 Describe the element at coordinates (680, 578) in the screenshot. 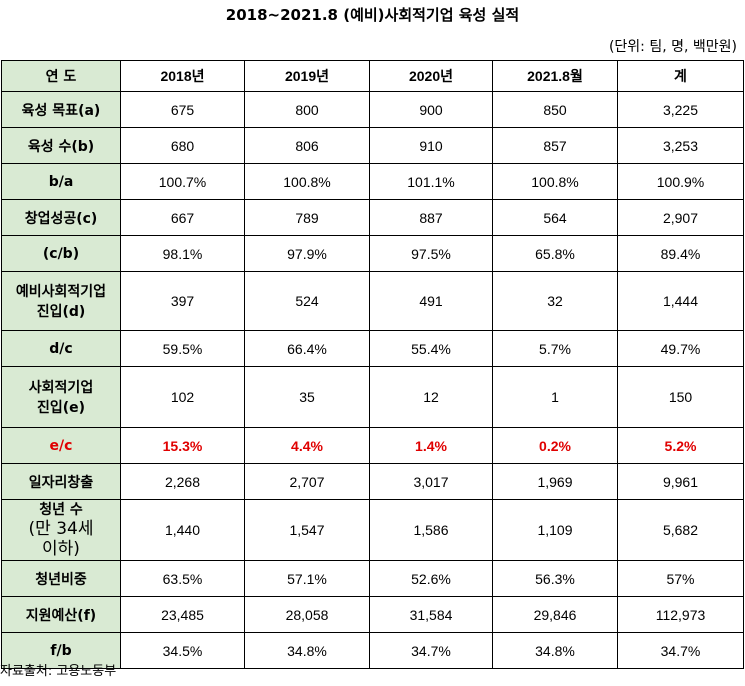

I see `cell: 57%` at that location.